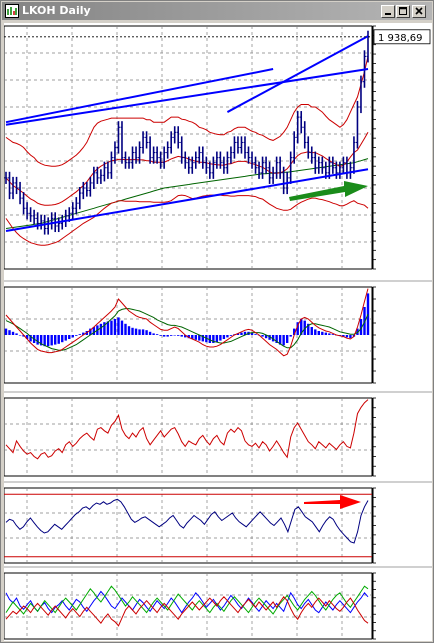 The image size is (434, 643). I want to click on trendline-steep-upper, so click(297, 74).